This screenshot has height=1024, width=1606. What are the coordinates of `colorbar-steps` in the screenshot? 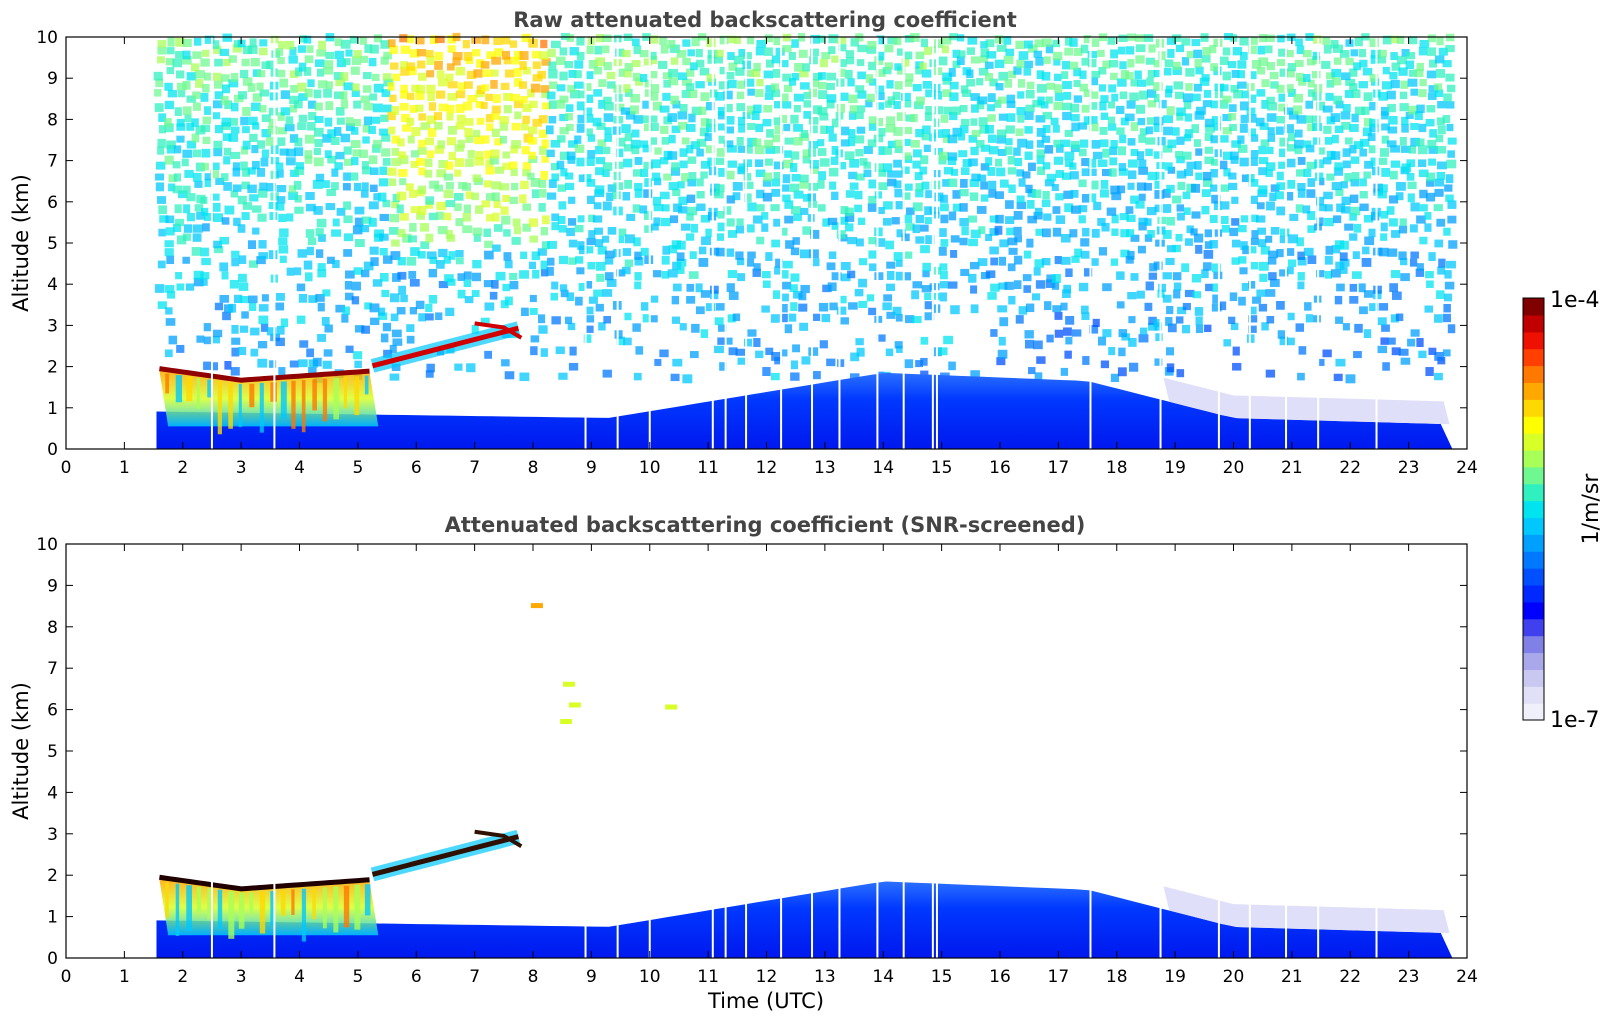 It's located at (1533, 509).